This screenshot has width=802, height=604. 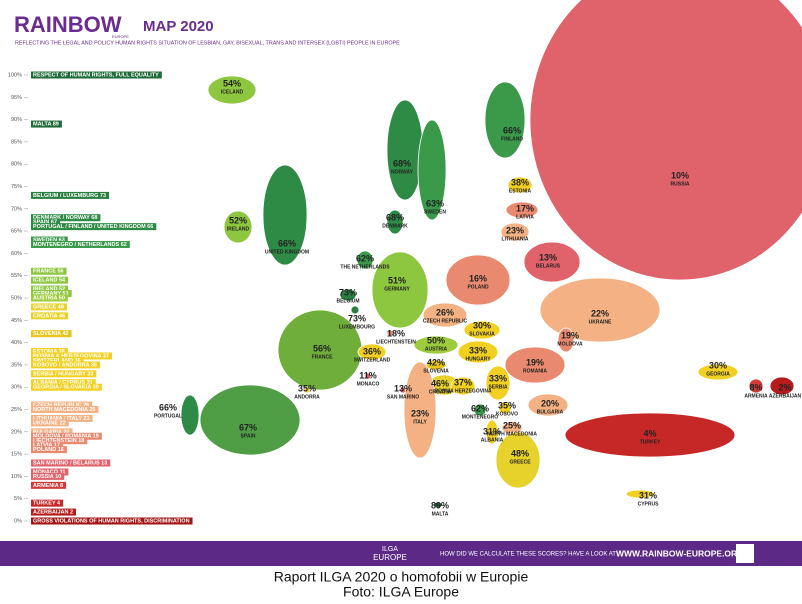 What do you see at coordinates (16, 120) in the screenshot?
I see `scale-label: 90%` at bounding box center [16, 120].